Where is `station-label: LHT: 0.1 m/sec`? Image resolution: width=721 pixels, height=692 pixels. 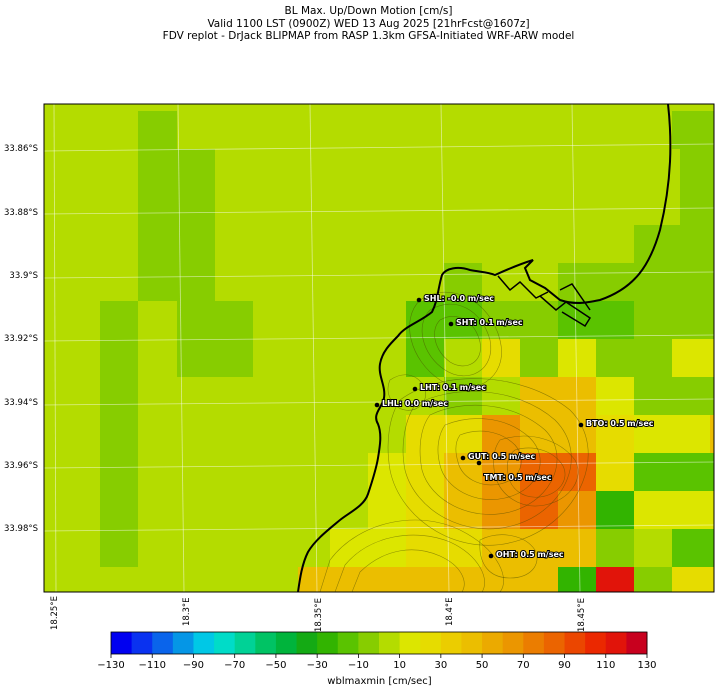
station-label: LHT: 0.1 m/sec is located at coordinates (453, 387).